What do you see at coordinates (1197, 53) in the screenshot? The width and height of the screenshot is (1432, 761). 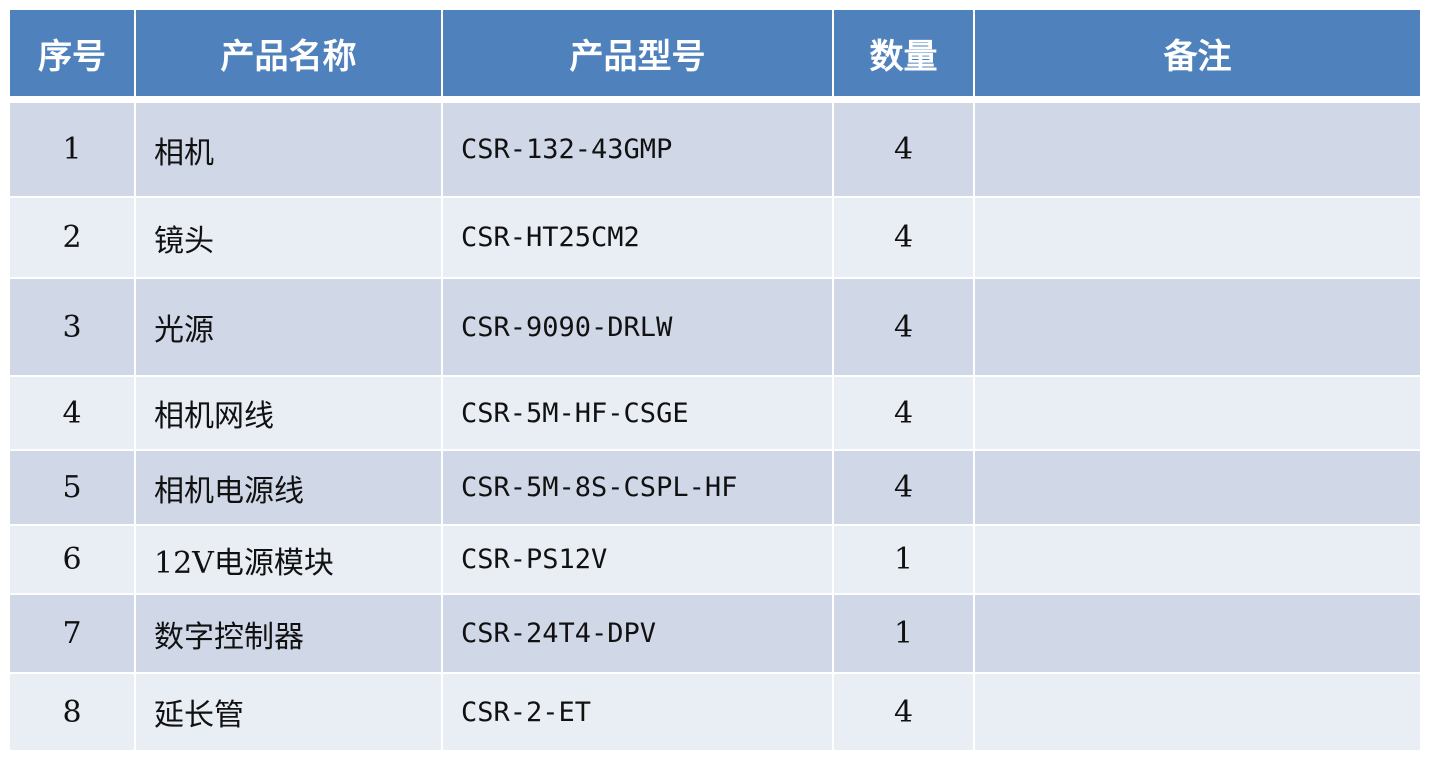 I see `header-note: 备注` at bounding box center [1197, 53].